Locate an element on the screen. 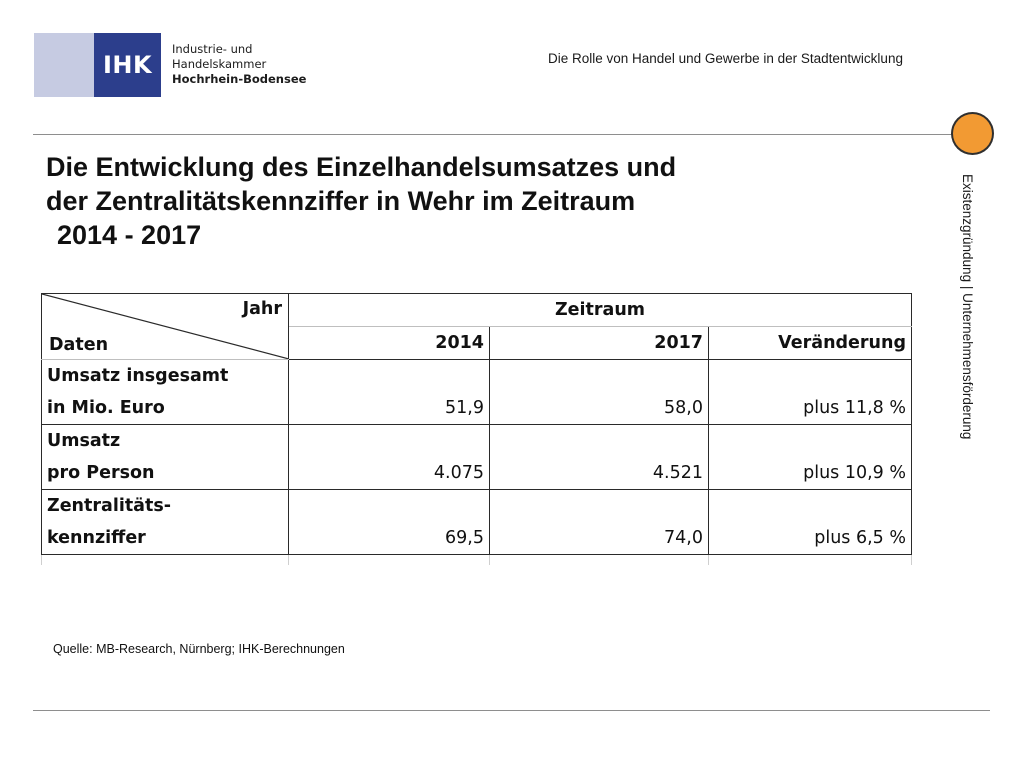  logo-light-block is located at coordinates (64, 65).